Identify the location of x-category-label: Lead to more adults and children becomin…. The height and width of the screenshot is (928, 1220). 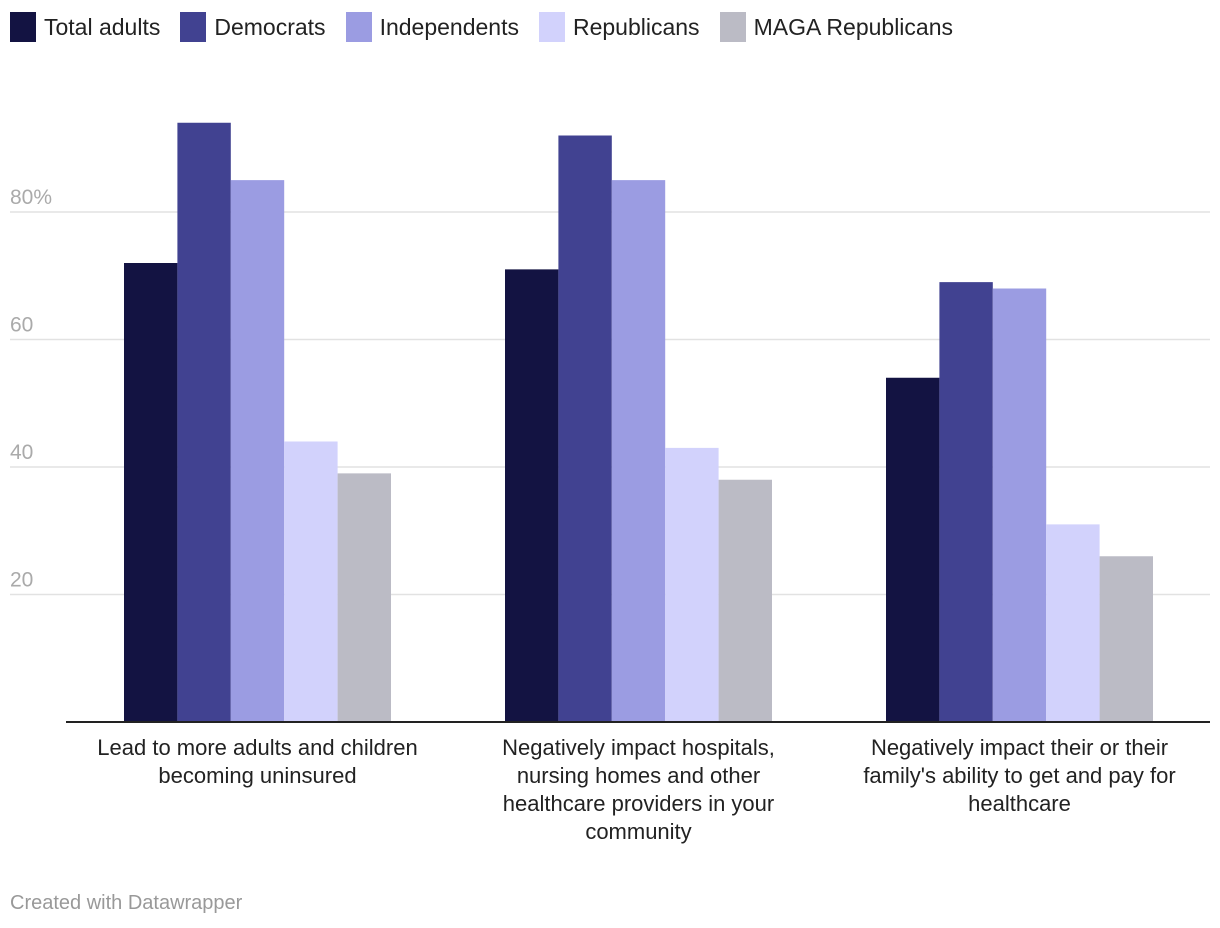
(257, 761).